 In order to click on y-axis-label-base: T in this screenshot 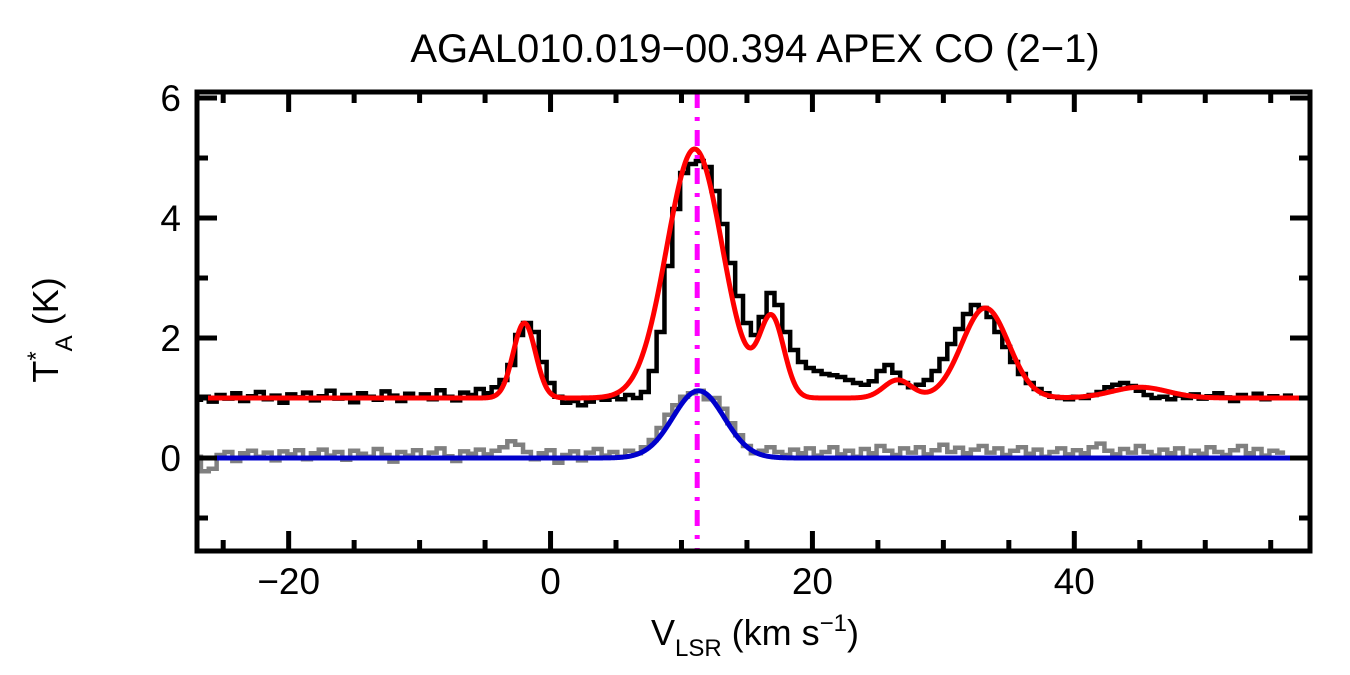, I will do `click(45, 372)`.